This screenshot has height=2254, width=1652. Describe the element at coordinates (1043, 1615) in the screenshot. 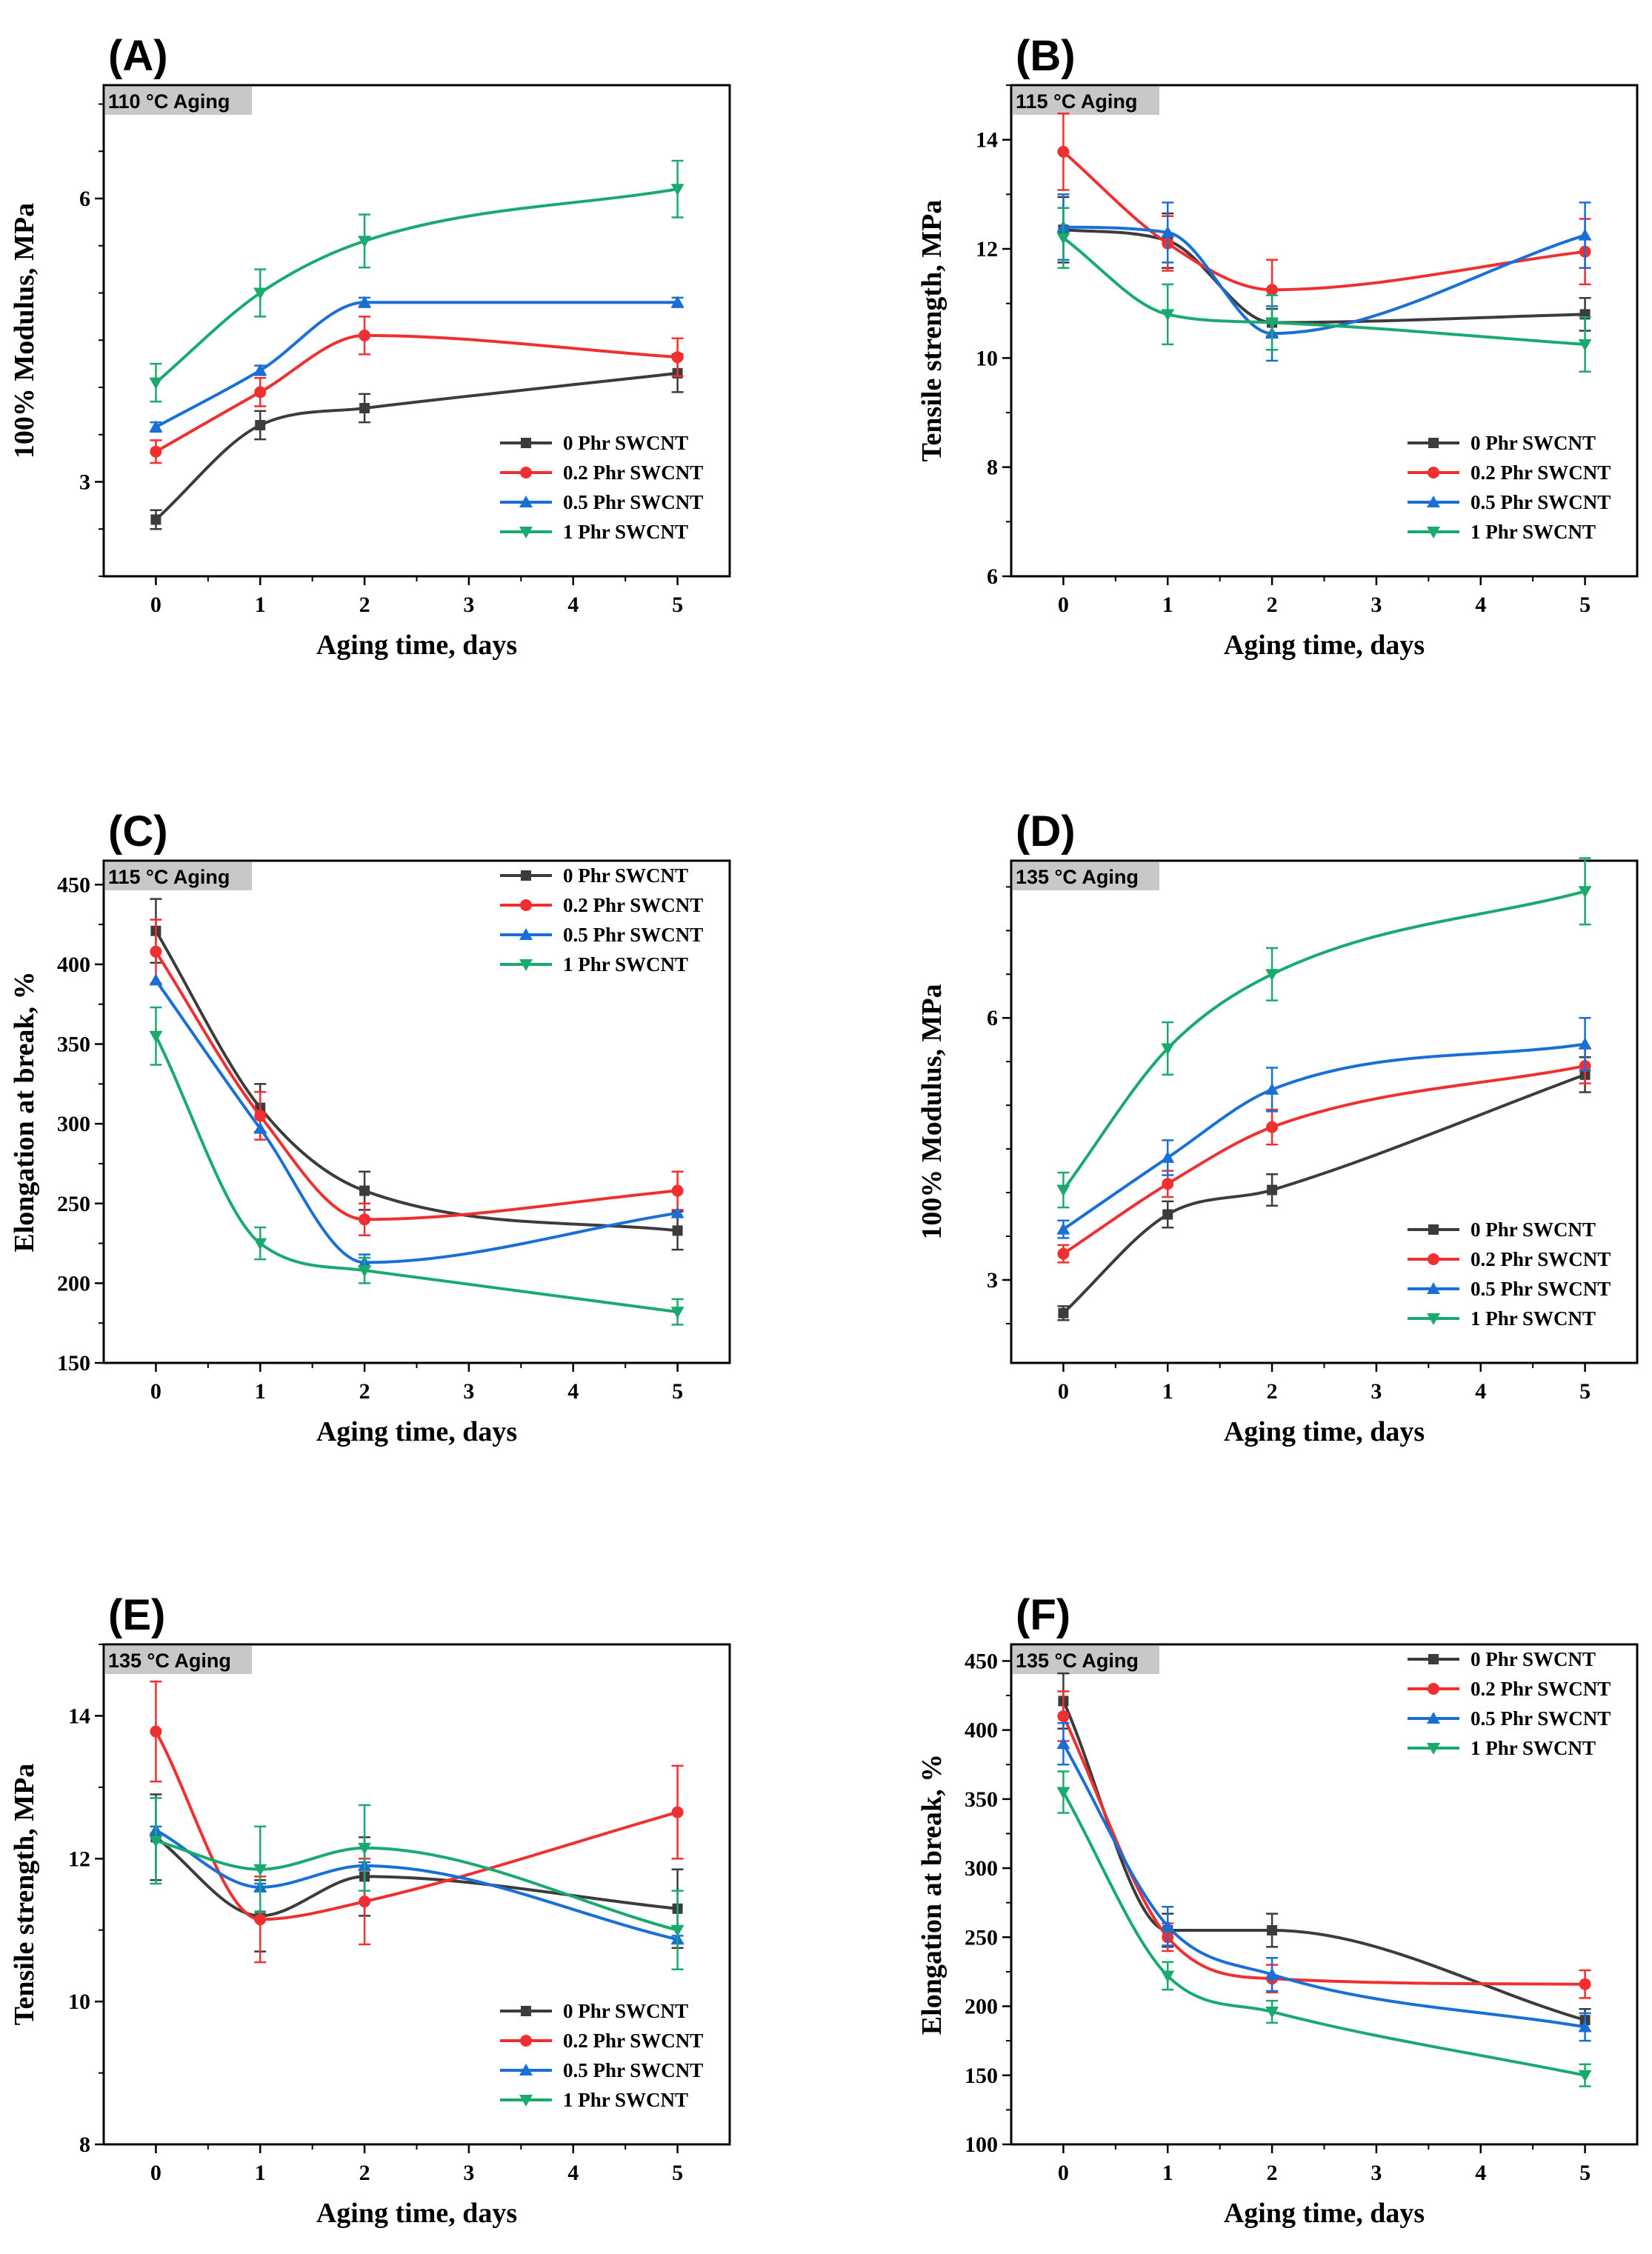

I see `panel-label: (F)` at that location.